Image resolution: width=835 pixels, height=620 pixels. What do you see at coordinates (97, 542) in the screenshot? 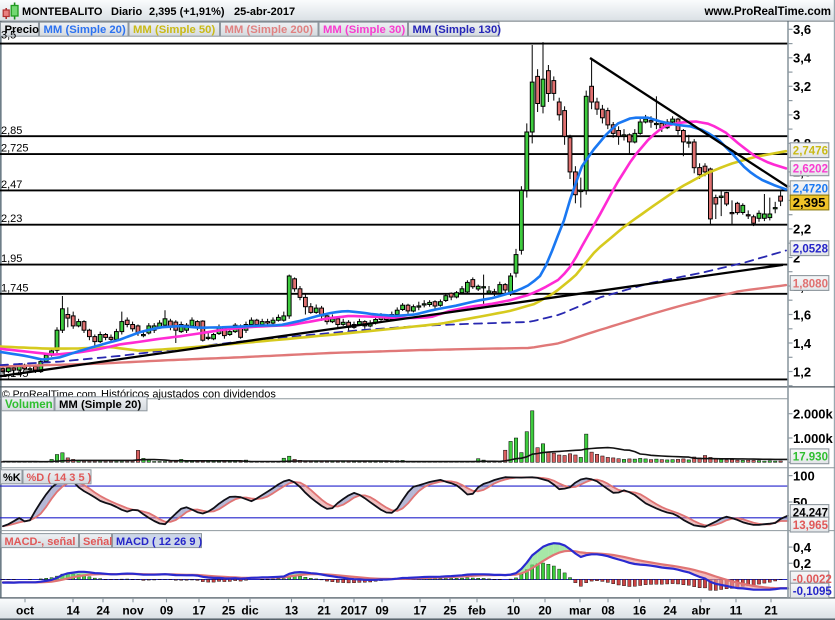
I see `svg-text: Señal` at bounding box center [97, 542].